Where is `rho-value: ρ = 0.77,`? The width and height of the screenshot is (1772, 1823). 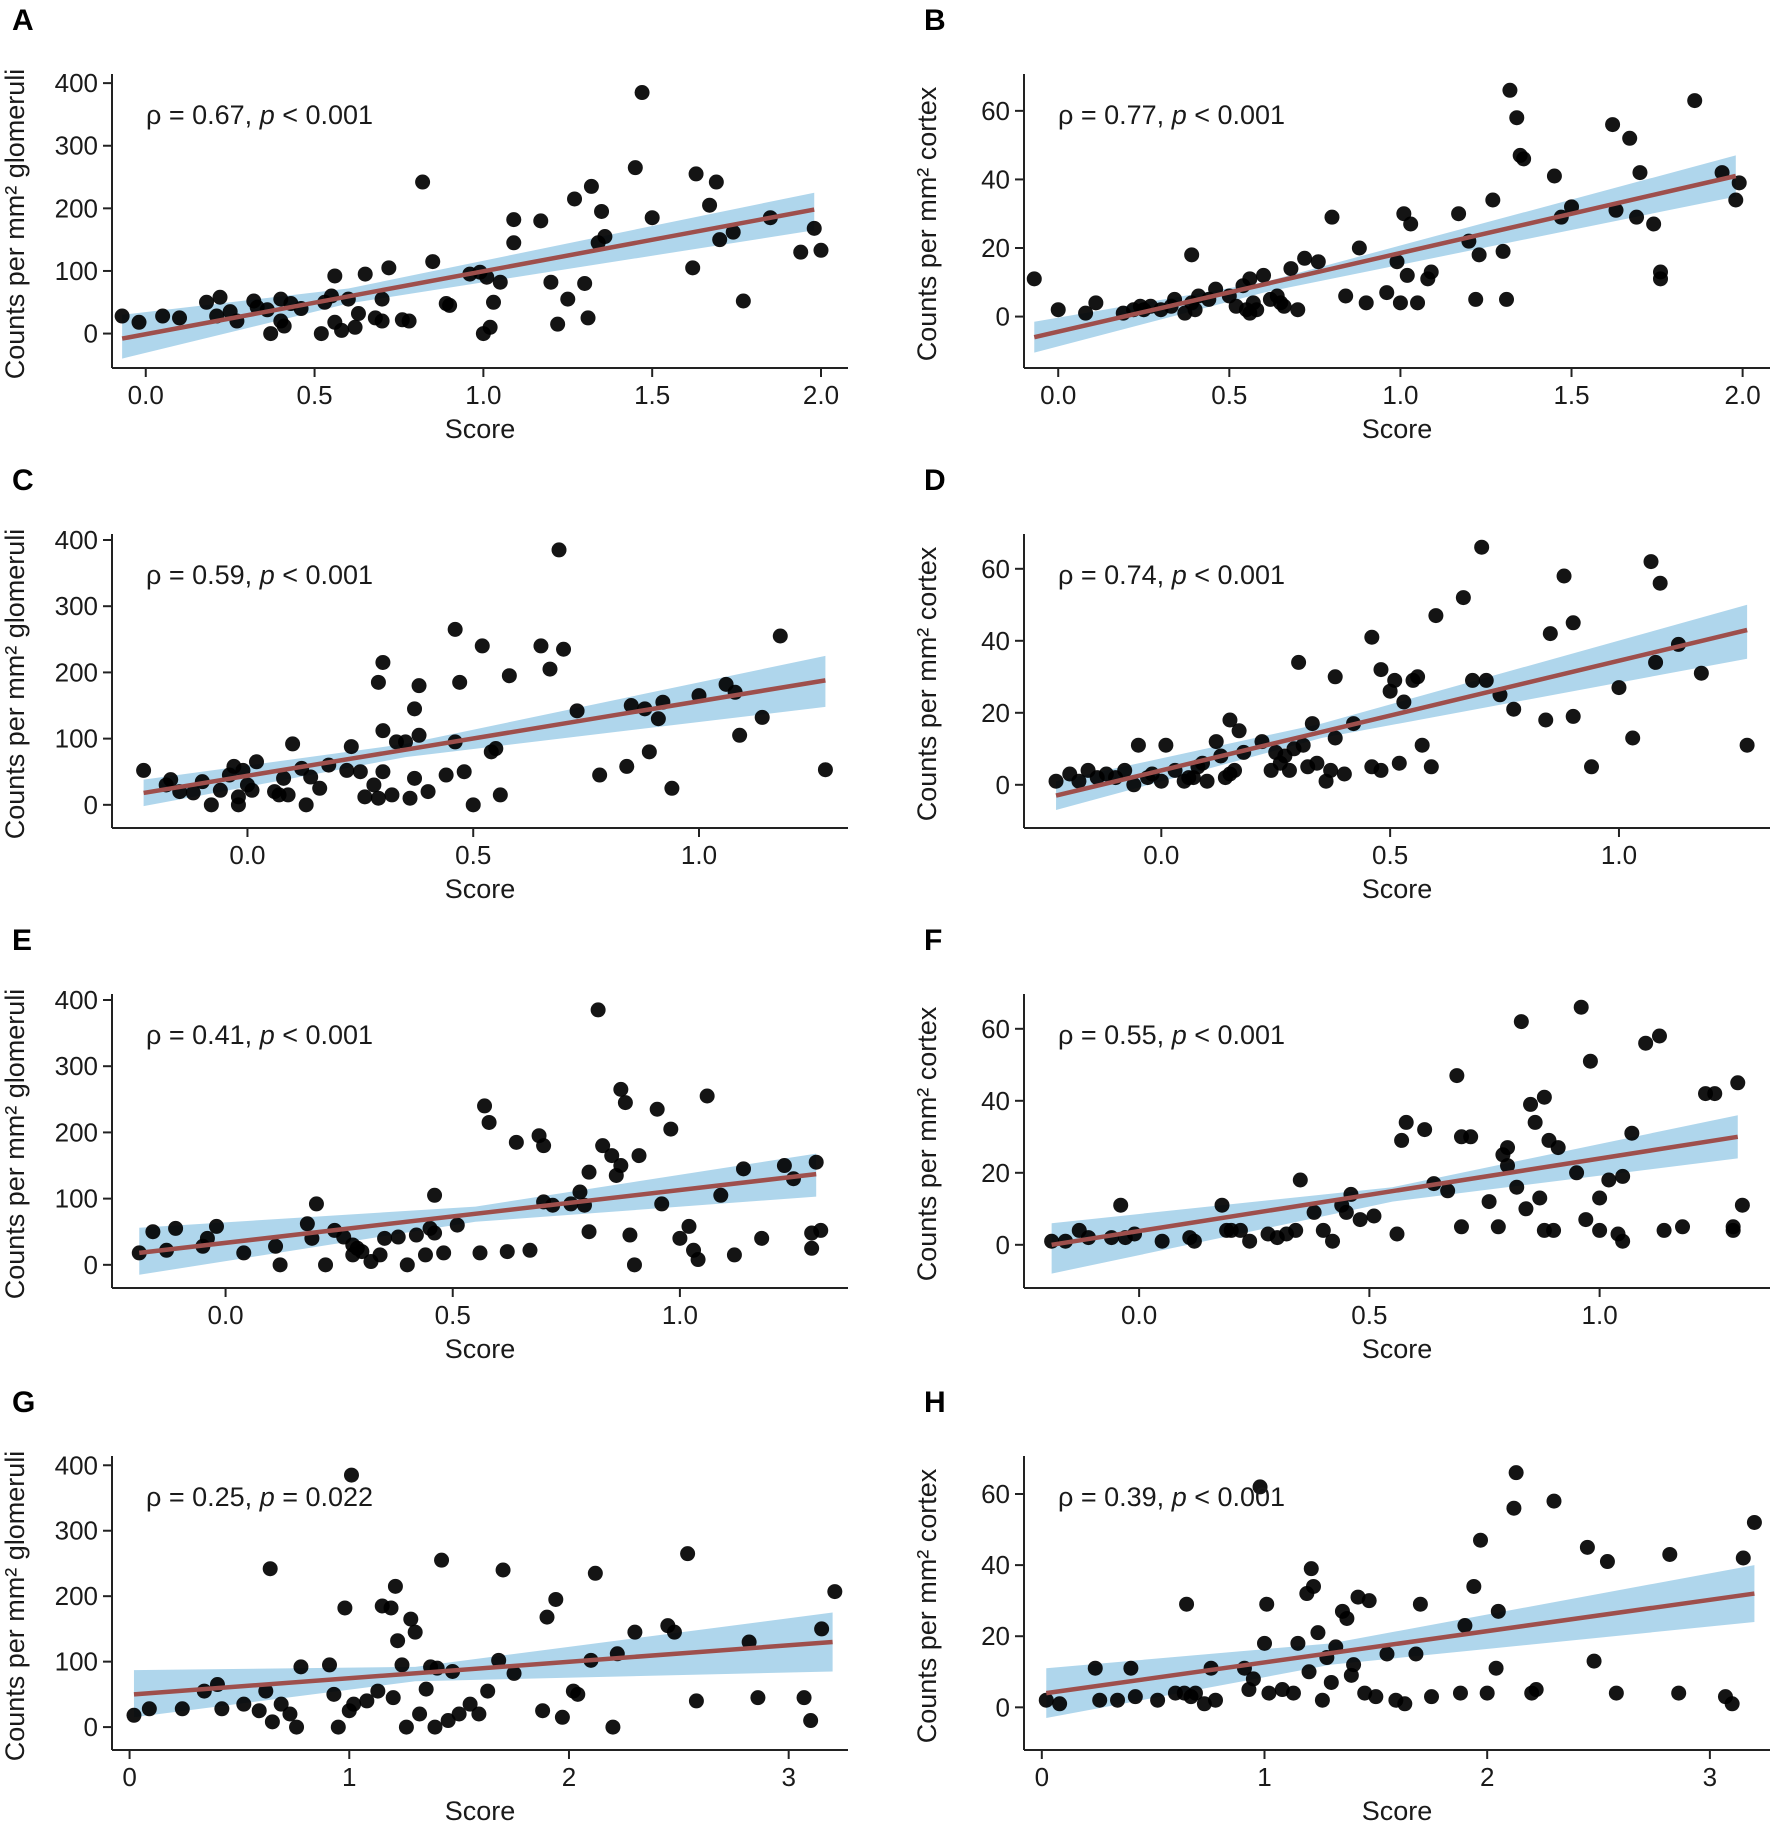 rho-value: ρ = 0.77, is located at coordinates (1115, 115).